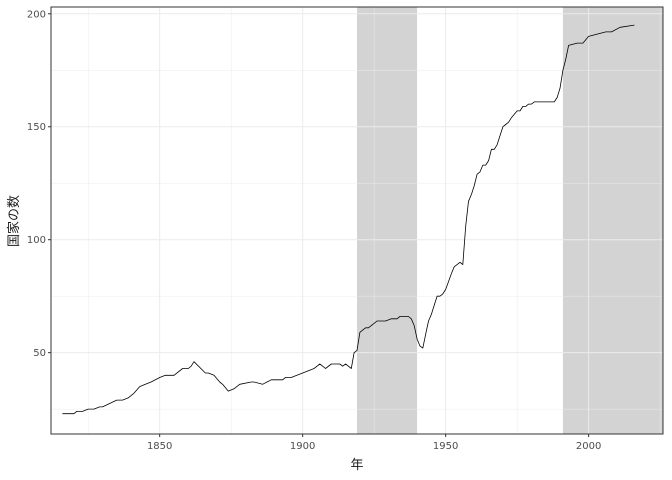  What do you see at coordinates (374, 443) in the screenshot?
I see `x-axis: 1850 1900 1950 2000` at bounding box center [374, 443].